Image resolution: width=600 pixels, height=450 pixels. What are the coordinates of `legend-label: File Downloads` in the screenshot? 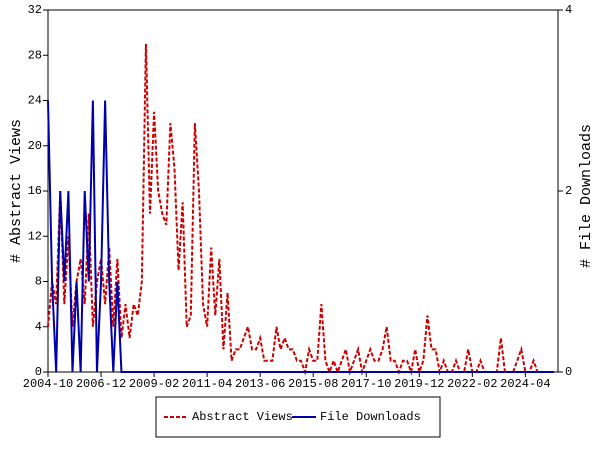 It's located at (370, 417).